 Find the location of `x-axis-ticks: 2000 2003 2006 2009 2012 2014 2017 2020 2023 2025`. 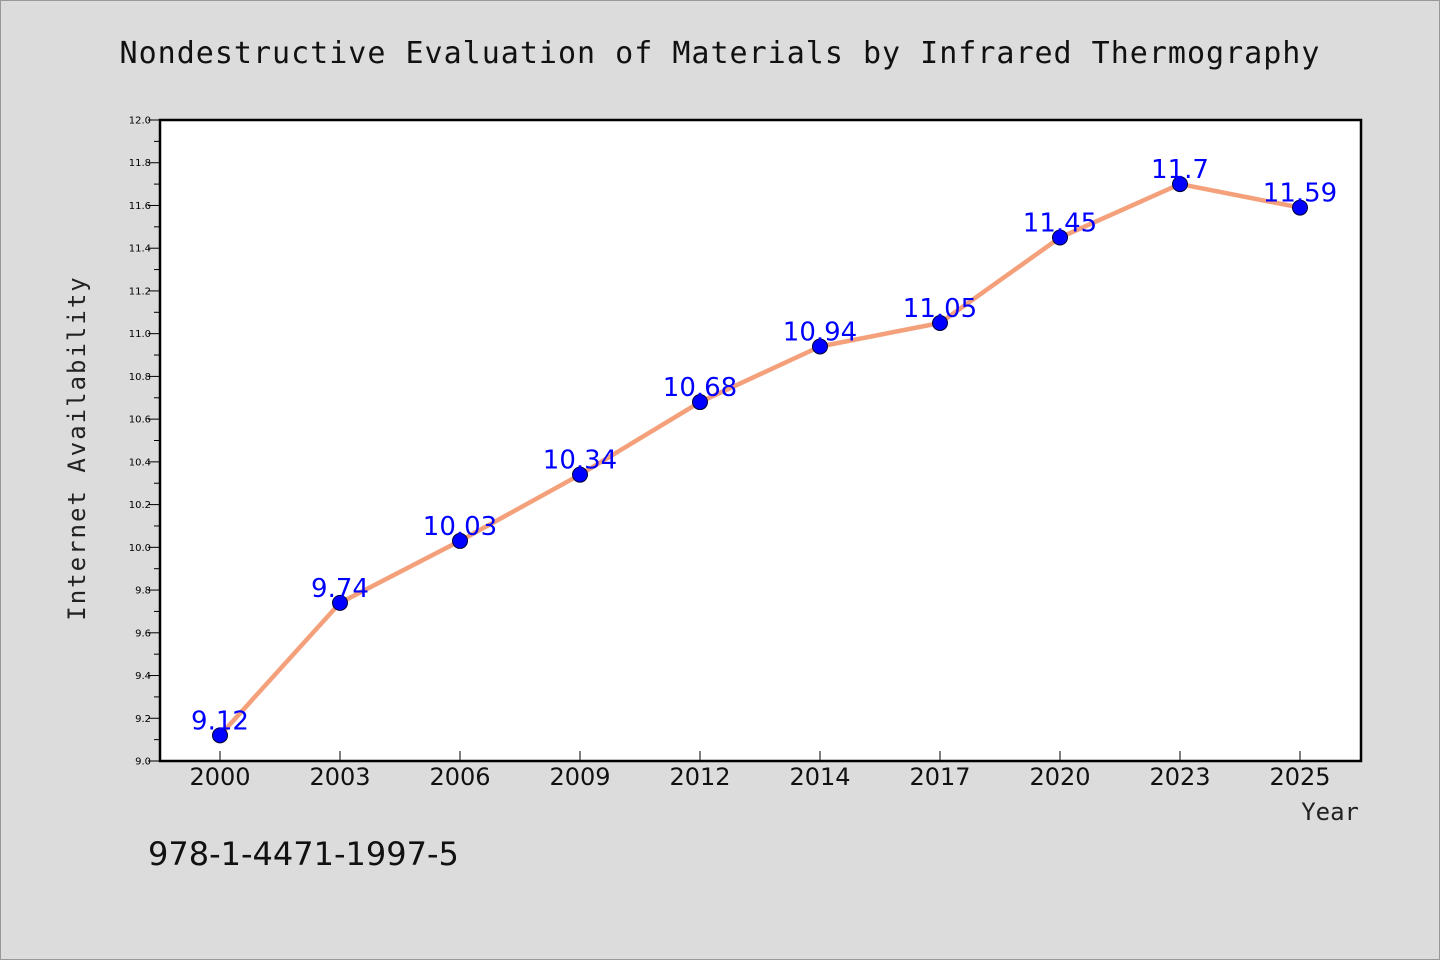

x-axis-ticks: 2000 2003 2006 2009 2012 2014 2017 2020 2023 2025 is located at coordinates (760, 771).